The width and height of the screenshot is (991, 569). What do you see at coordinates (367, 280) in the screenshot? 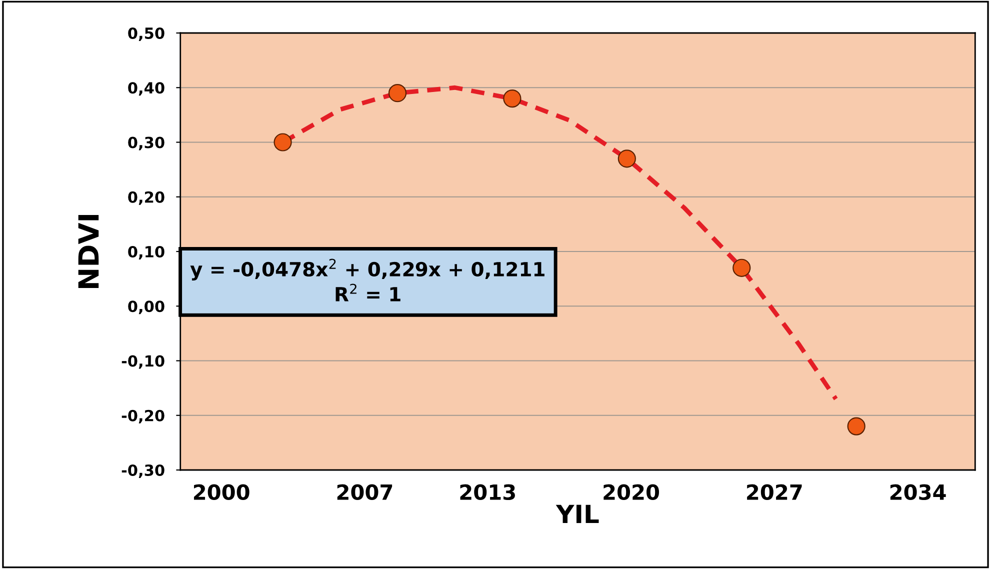
I see `annotation: y = -0,0478x$^{2}$ + 0,229x + 0,1211 R$^{2}$ = 1` at bounding box center [367, 280].